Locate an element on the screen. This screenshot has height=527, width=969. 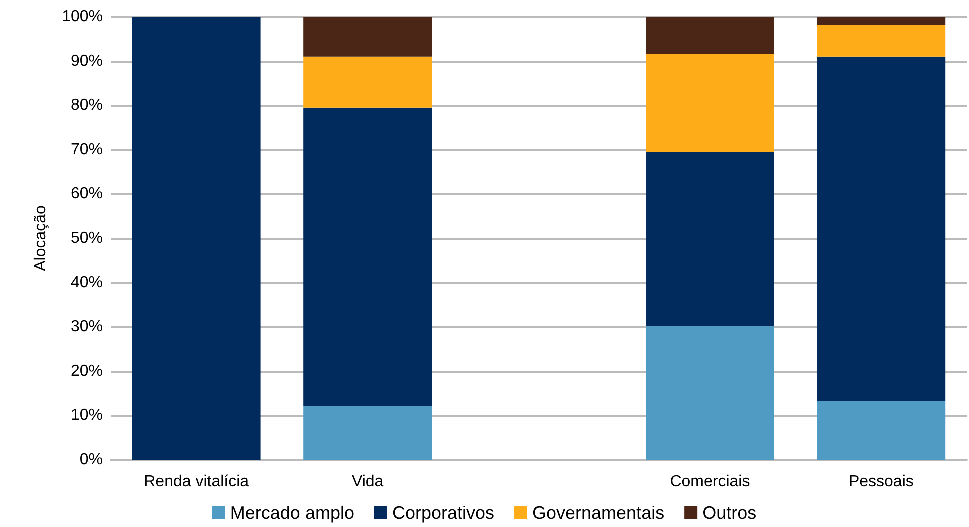
legend-label: Corporativos is located at coordinates (443, 513).